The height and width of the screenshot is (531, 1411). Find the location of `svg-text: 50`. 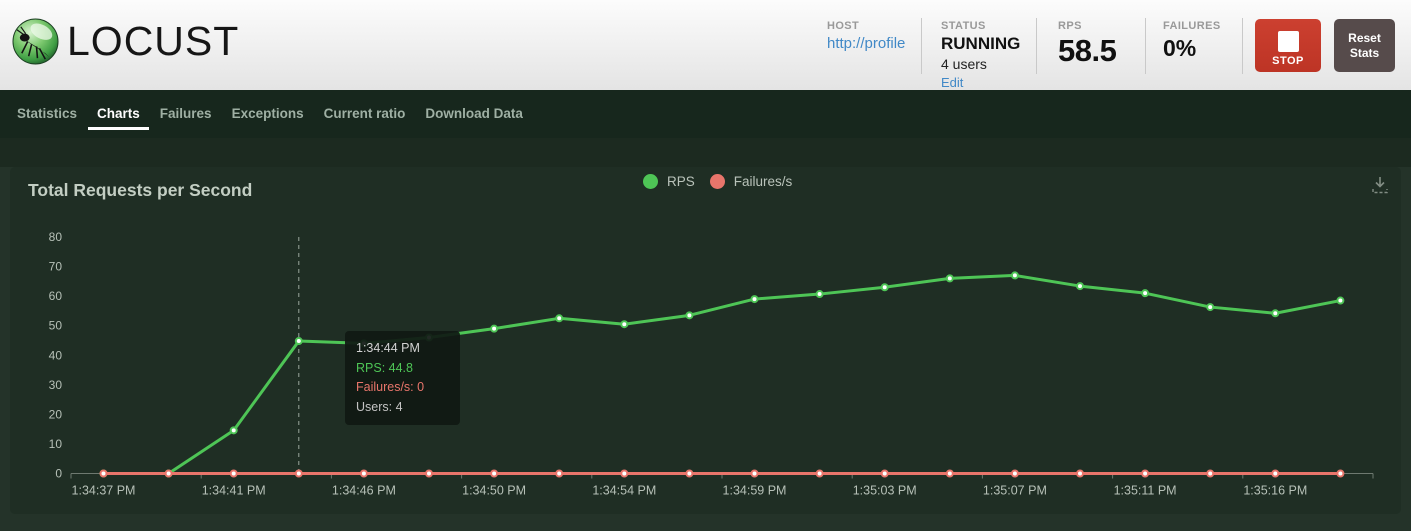

svg-text: 50 is located at coordinates (56, 326).